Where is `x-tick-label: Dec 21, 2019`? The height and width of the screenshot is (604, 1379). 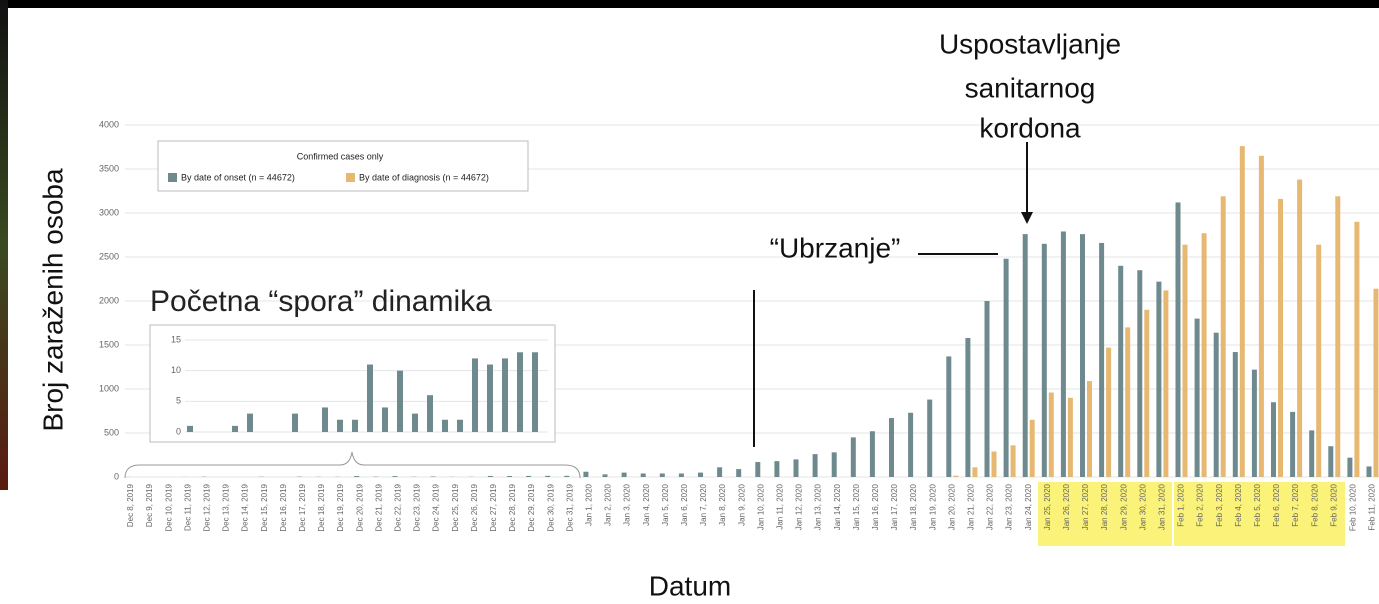 x-tick-label: Dec 21, 2019 is located at coordinates (378, 507).